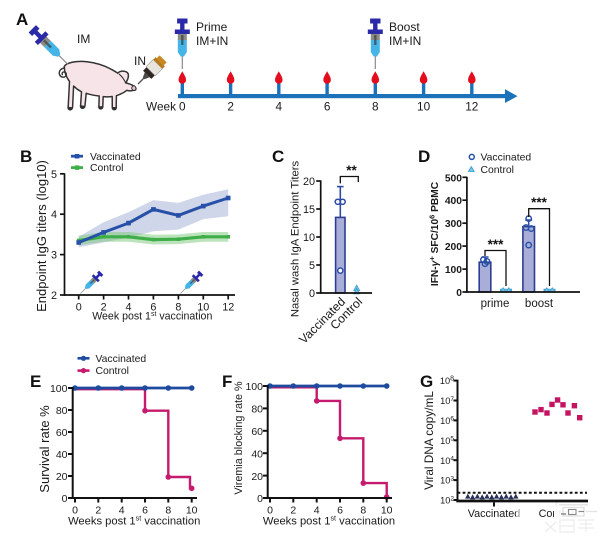  What do you see at coordinates (404, 27) in the screenshot?
I see `svg-text: Boost` at bounding box center [404, 27].